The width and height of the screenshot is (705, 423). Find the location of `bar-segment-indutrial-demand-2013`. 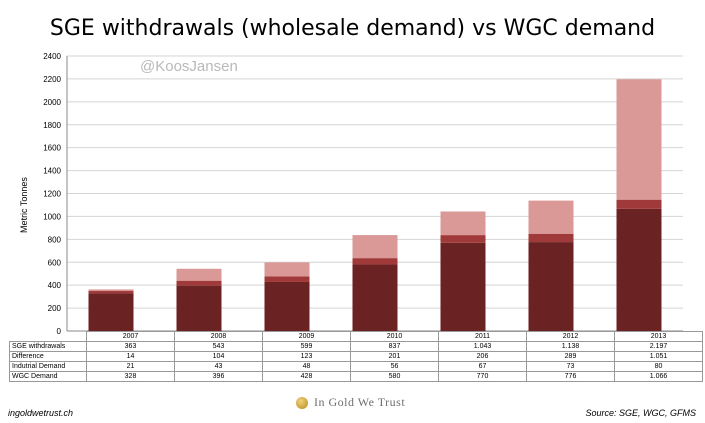

bar-segment-indutrial-demand-2013 is located at coordinates (639, 204).